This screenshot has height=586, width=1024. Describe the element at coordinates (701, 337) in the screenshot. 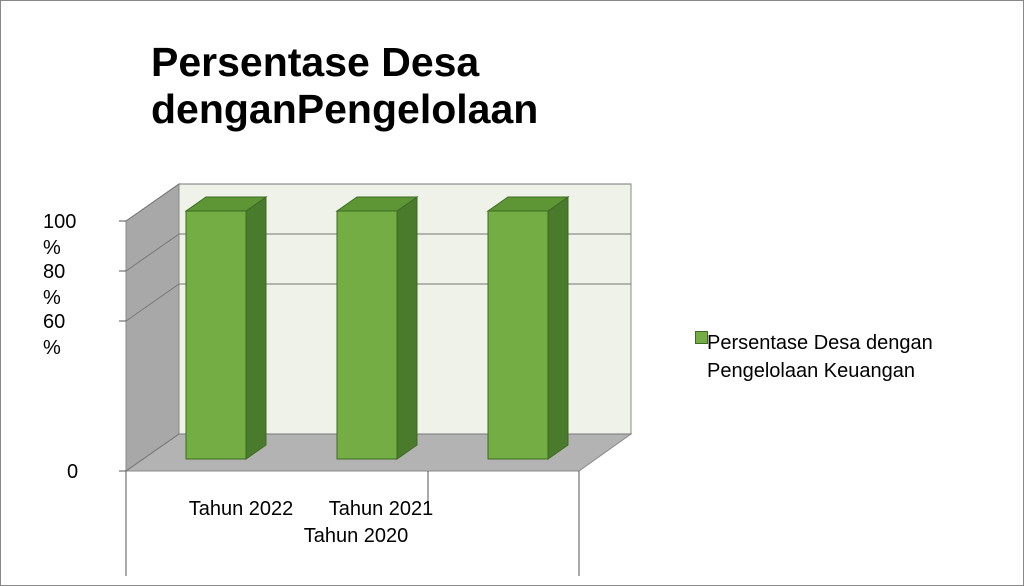

I see `legend-swatch` at that location.